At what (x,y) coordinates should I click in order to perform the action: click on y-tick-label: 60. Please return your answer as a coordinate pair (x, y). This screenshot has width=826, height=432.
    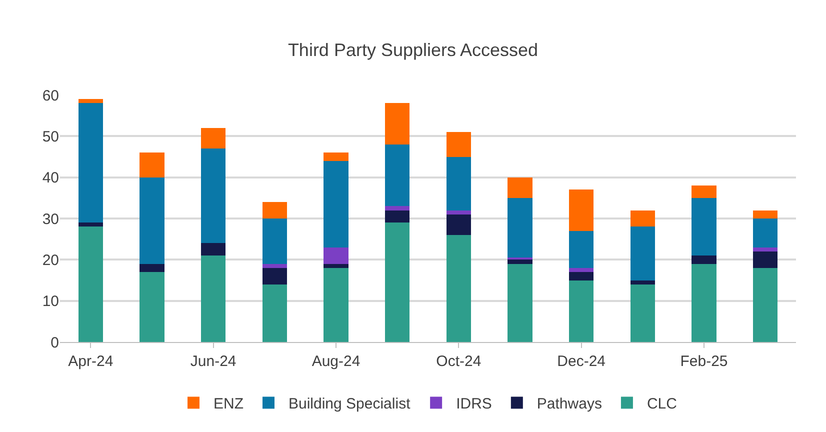
    Looking at the image, I should click on (50, 95).